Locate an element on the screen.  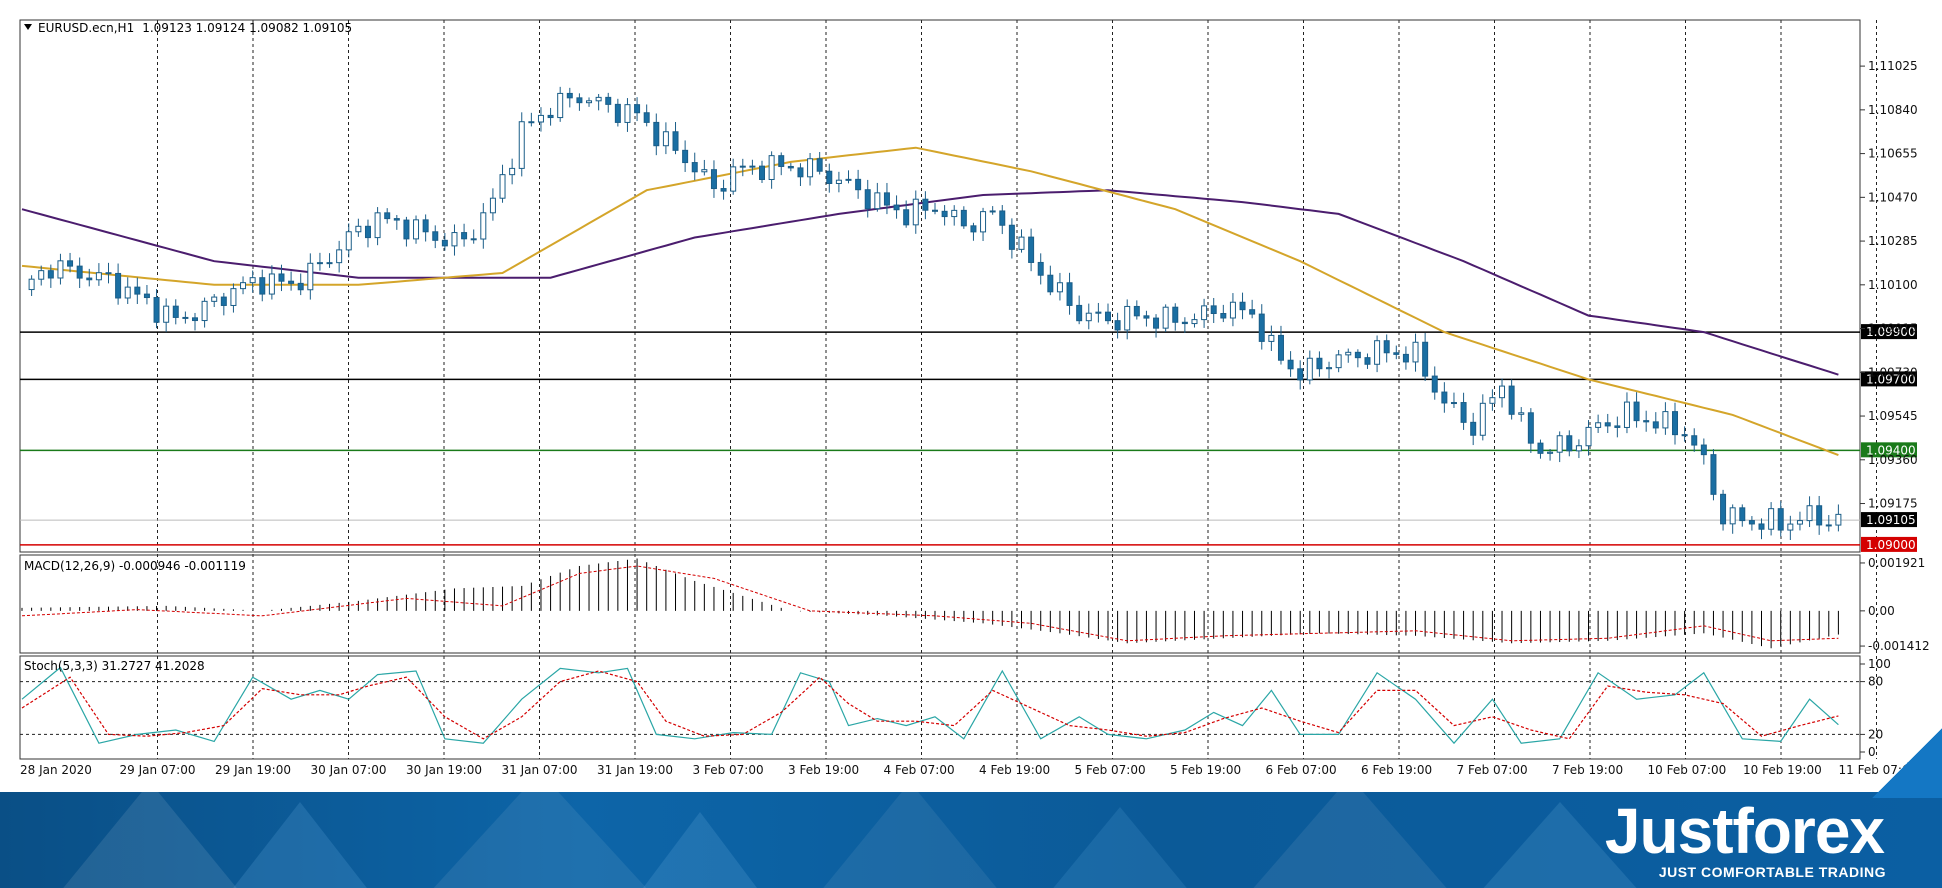
price-level-label: 1.09900 is located at coordinates (1891, 332).